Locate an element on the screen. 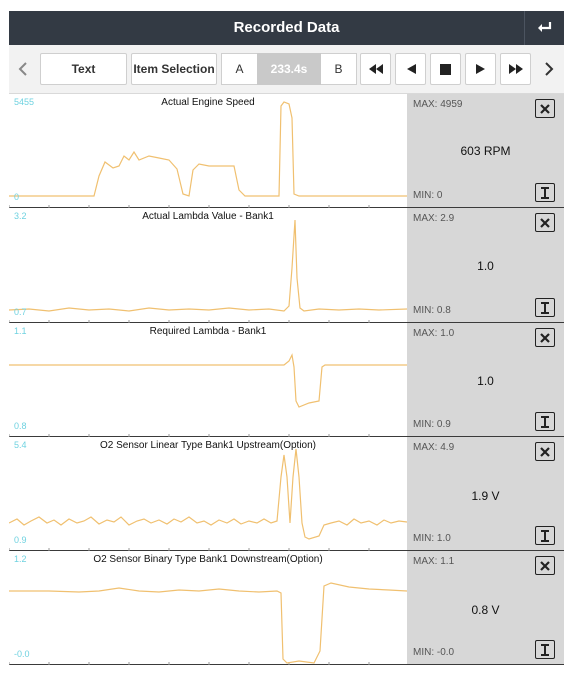 This screenshot has height=675, width=574. chevron-left-icon is located at coordinates (22, 69).